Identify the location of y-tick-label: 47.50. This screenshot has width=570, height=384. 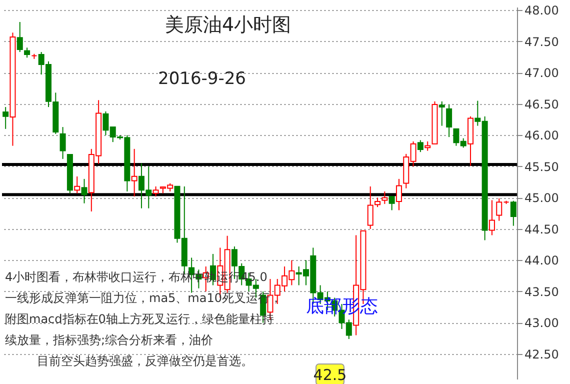
(541, 41).